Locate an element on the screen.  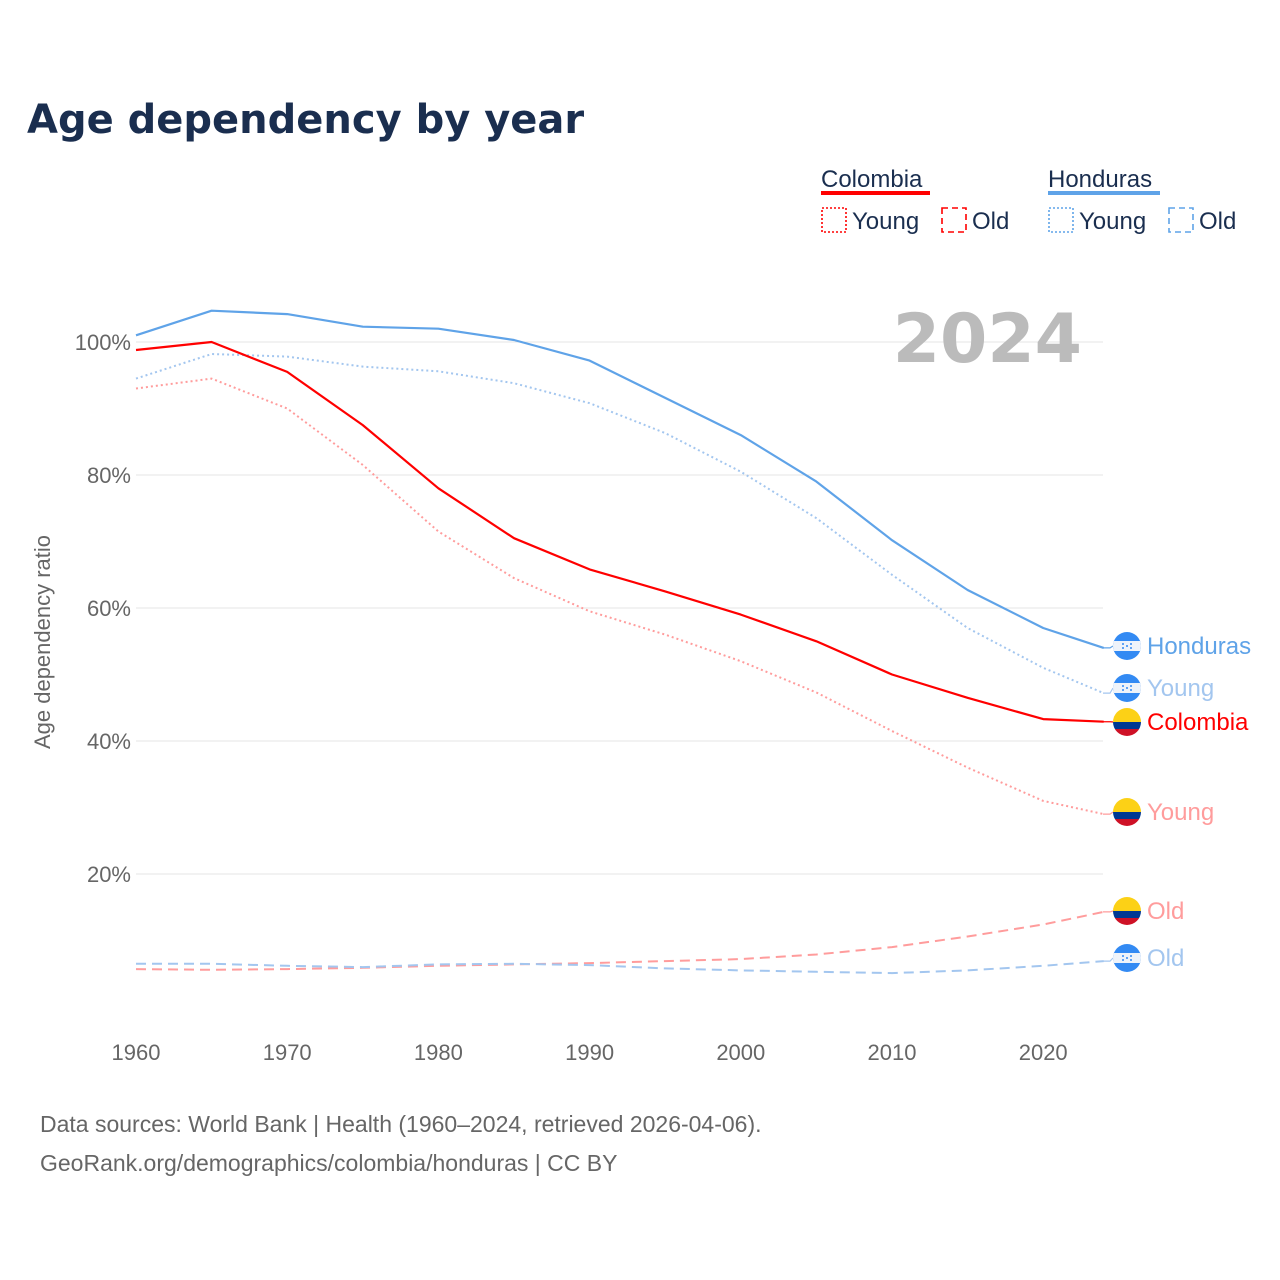
y-tick-label: 60% is located at coordinates (109, 608).